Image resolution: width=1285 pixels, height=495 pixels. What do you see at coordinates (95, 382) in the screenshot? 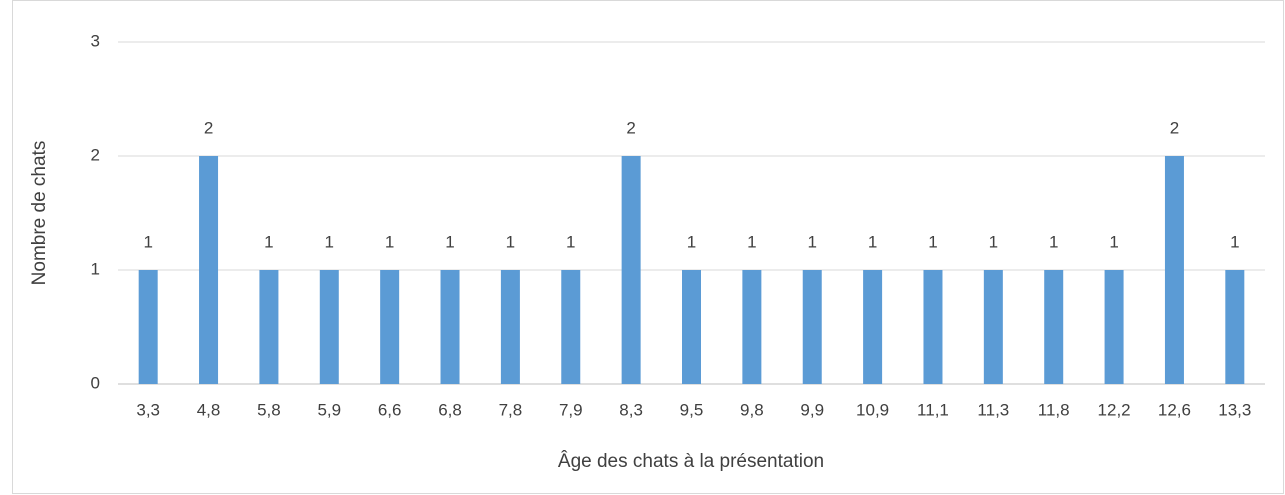
I see `y-tick-label: 0` at bounding box center [95, 382].